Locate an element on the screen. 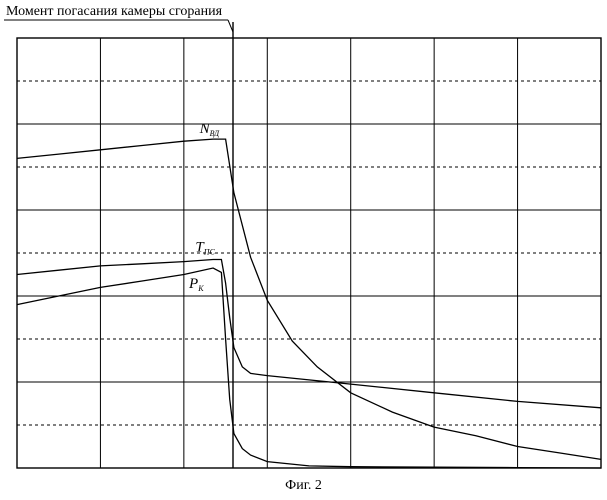 This screenshot has width=607, height=500. series-label-t: TПС is located at coordinates (205, 247).